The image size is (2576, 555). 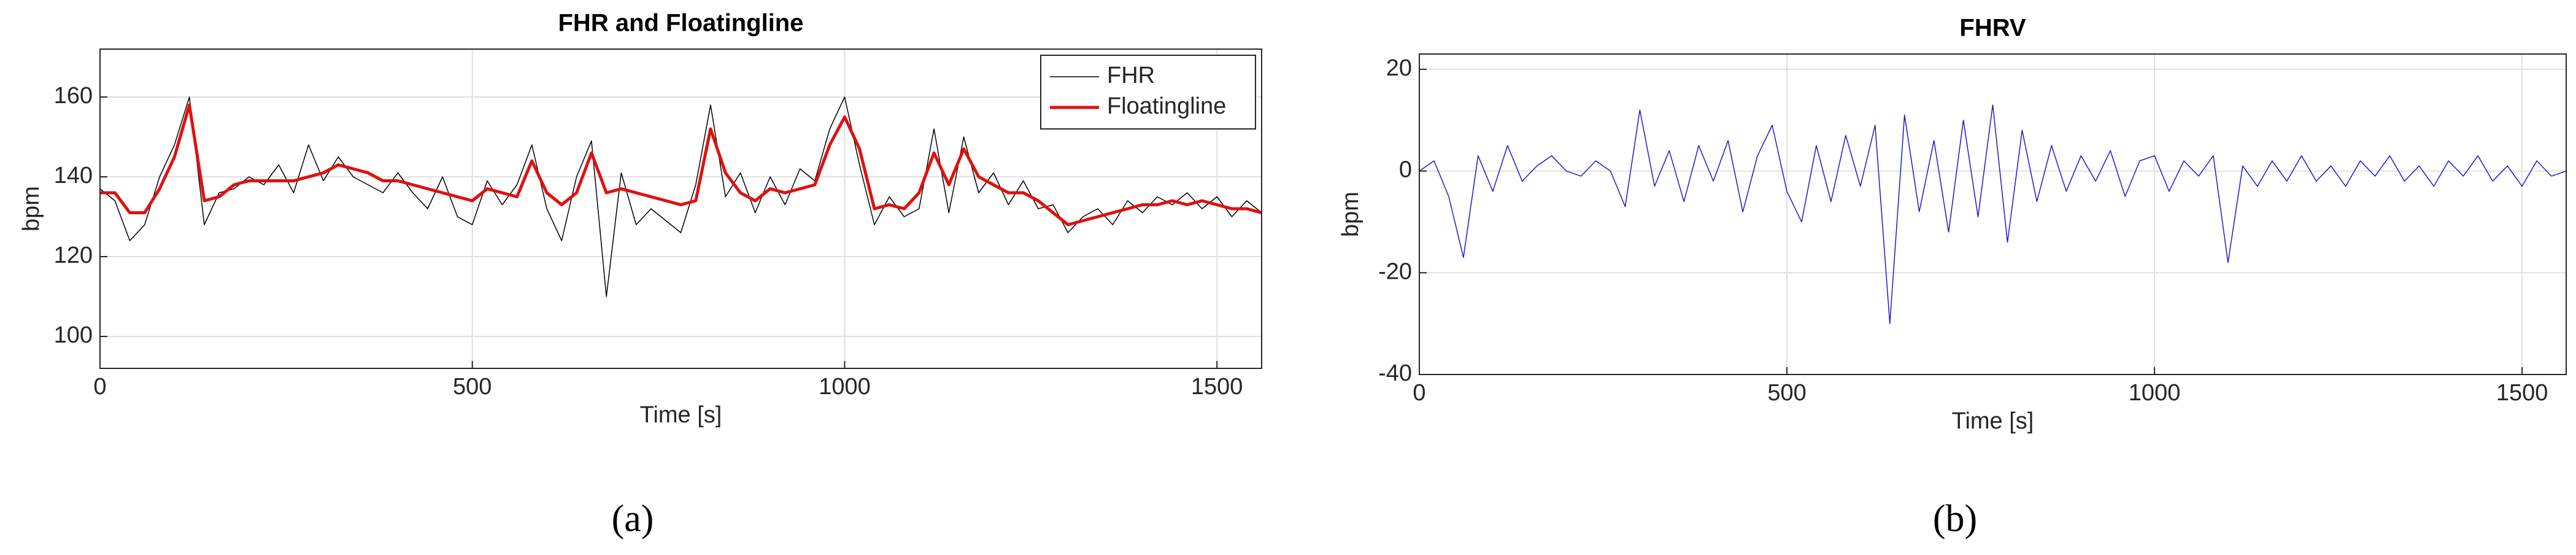 I want to click on y-tick-label: 140, so click(x=73, y=175).